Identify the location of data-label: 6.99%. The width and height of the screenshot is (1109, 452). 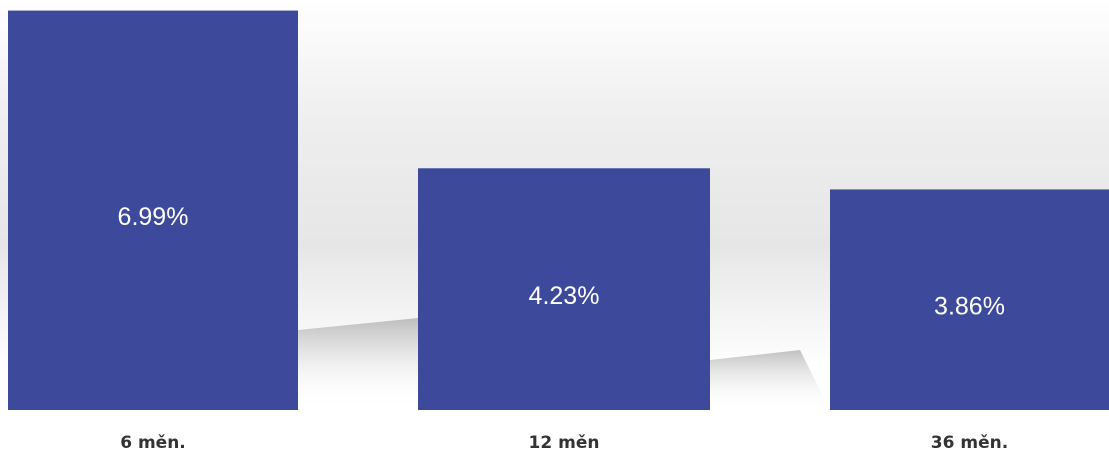
(153, 217).